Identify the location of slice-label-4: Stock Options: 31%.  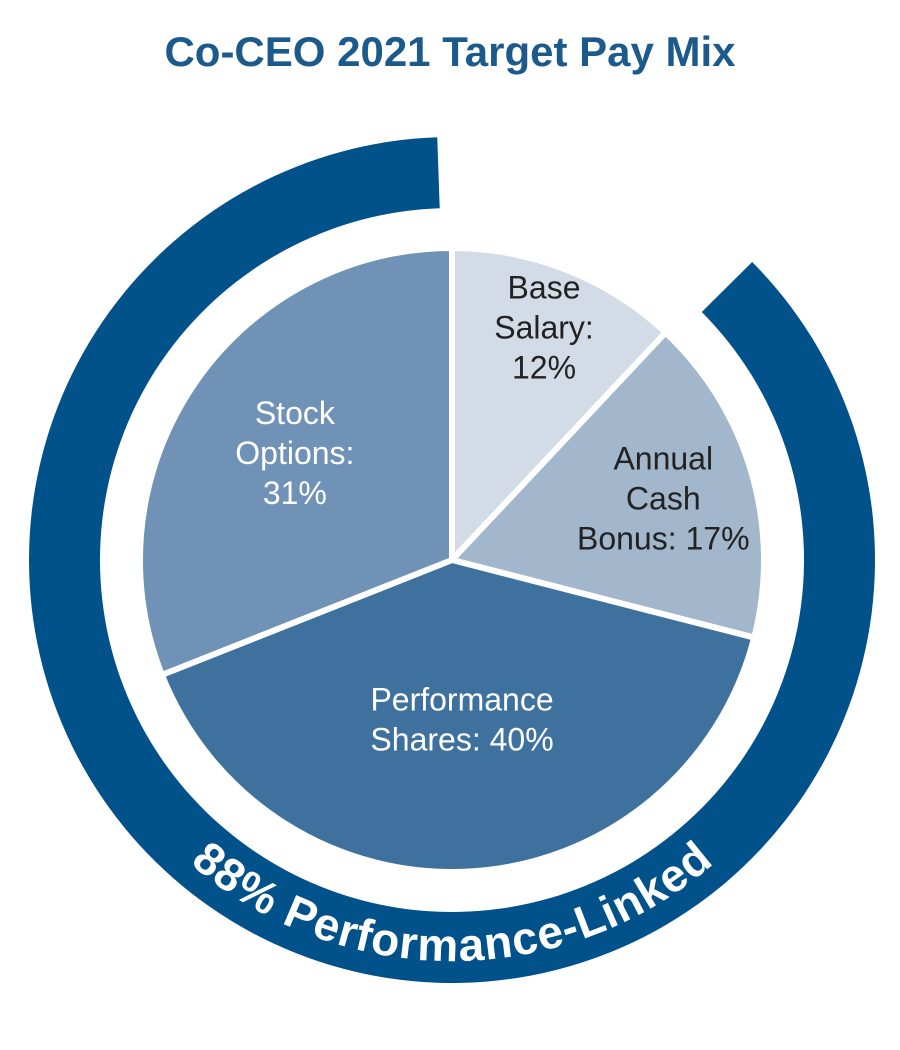
(294, 453).